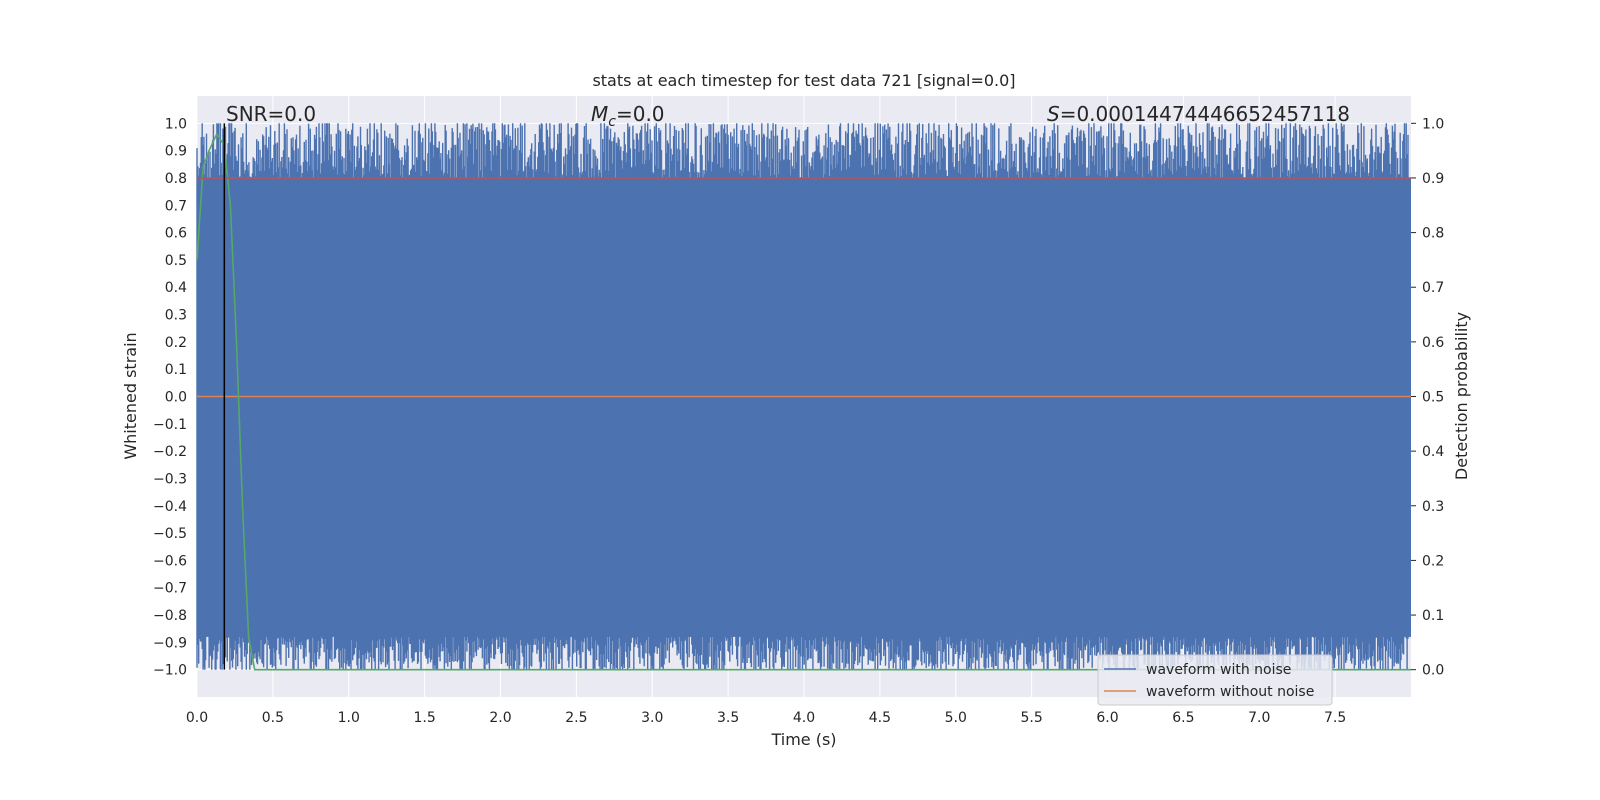 The width and height of the screenshot is (1600, 800). Describe the element at coordinates (1433, 288) in the screenshot. I see `y2-tick-label: 0.7` at that location.